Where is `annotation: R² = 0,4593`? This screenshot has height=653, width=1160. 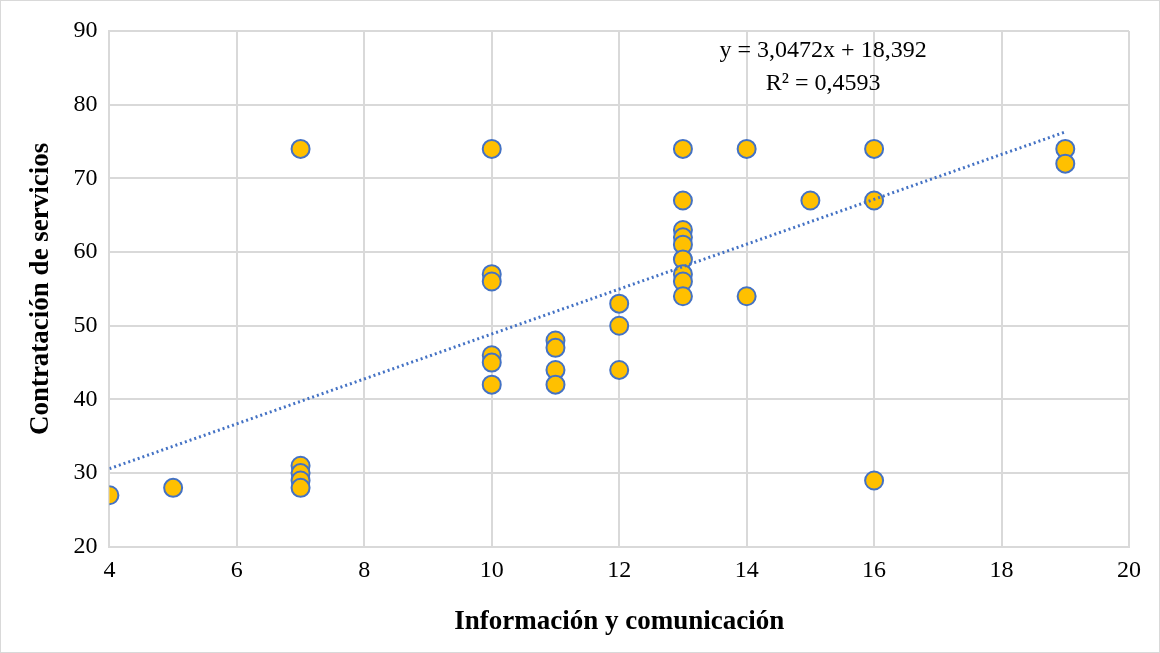 annotation: R² = 0,4593 is located at coordinates (823, 82).